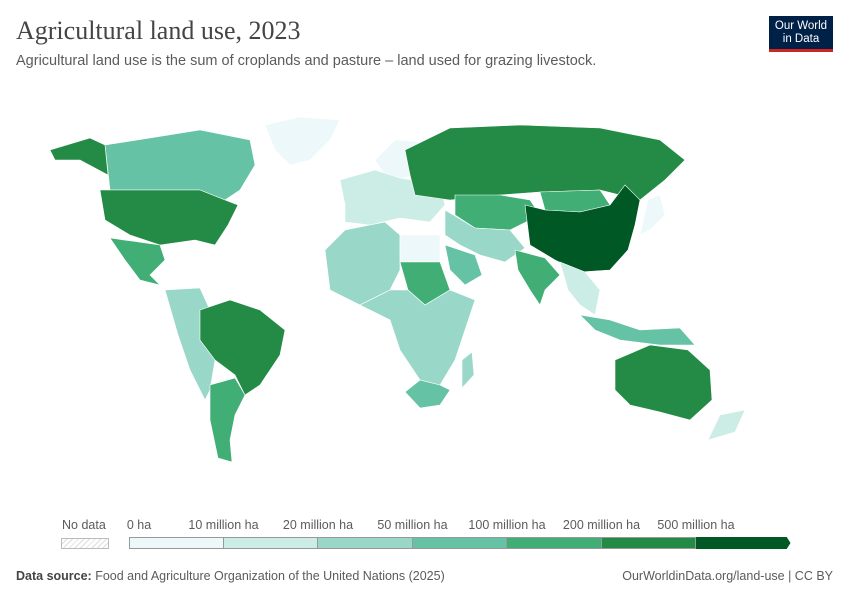  What do you see at coordinates (652, 215) in the screenshot?
I see `country-japan` at bounding box center [652, 215].